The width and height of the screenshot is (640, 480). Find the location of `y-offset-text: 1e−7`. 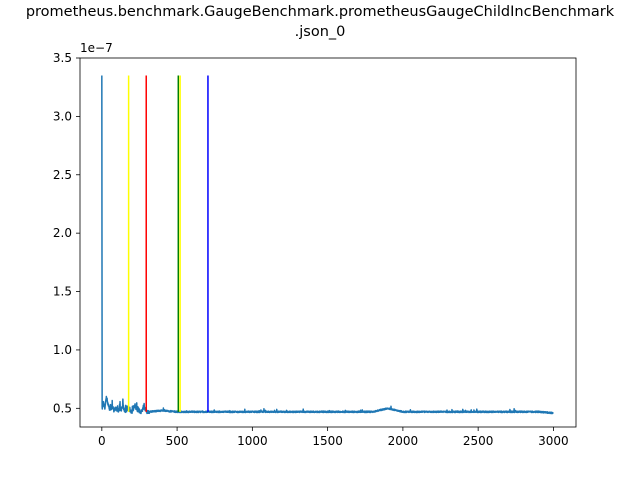

y-offset-text: 1e−7 is located at coordinates (96, 48).